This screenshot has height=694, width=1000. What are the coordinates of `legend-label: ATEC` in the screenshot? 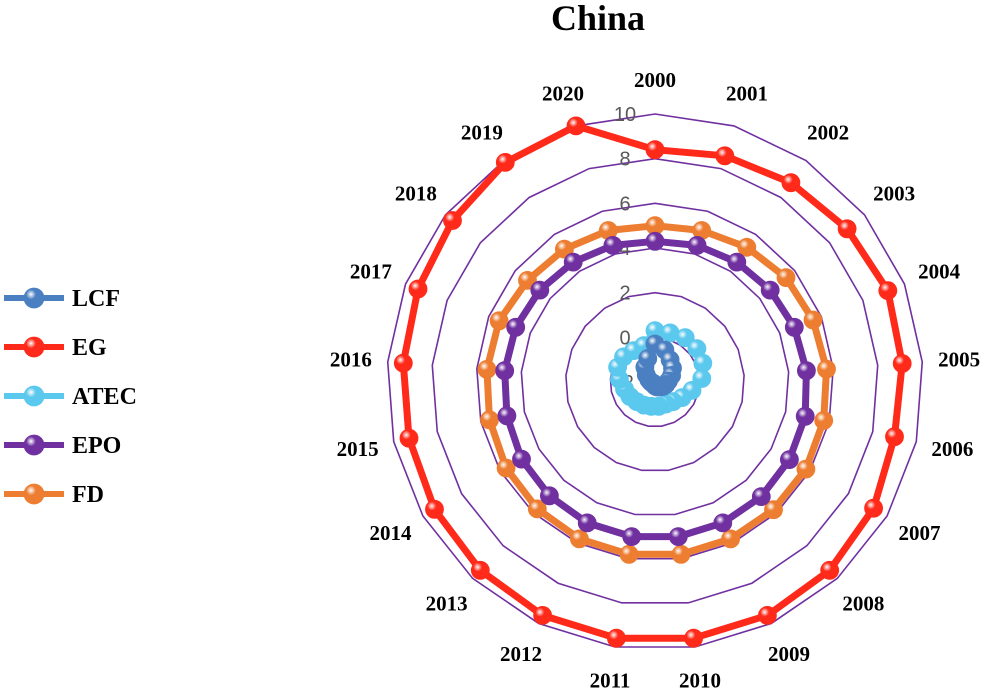 It's located at (104, 397).